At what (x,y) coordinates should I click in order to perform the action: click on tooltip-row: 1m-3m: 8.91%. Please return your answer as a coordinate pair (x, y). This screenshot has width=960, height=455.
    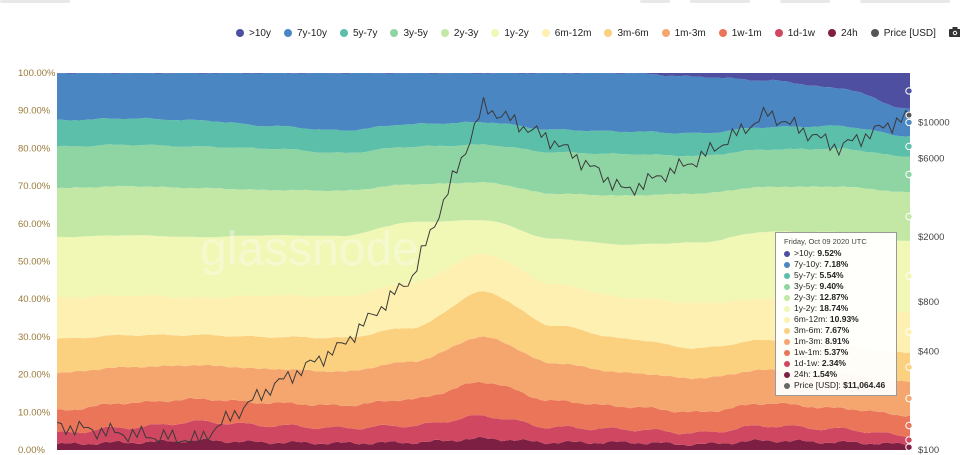
    Looking at the image, I should click on (837, 341).